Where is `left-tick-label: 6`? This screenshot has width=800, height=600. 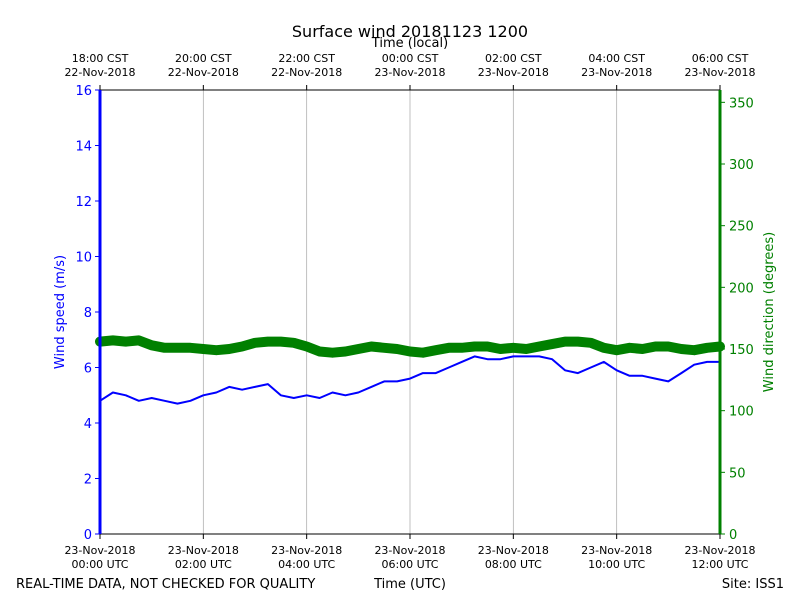
left-tick-label: 6 is located at coordinates (88, 369).